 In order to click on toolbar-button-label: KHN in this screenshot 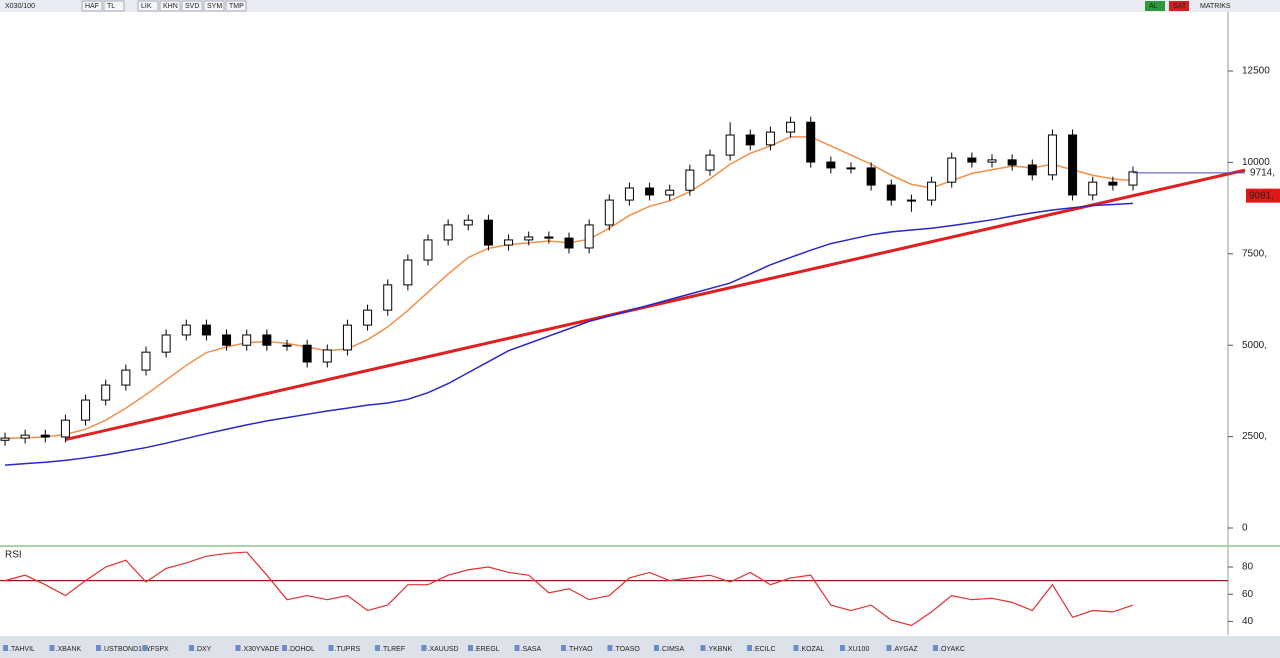, I will do `click(170, 6)`.